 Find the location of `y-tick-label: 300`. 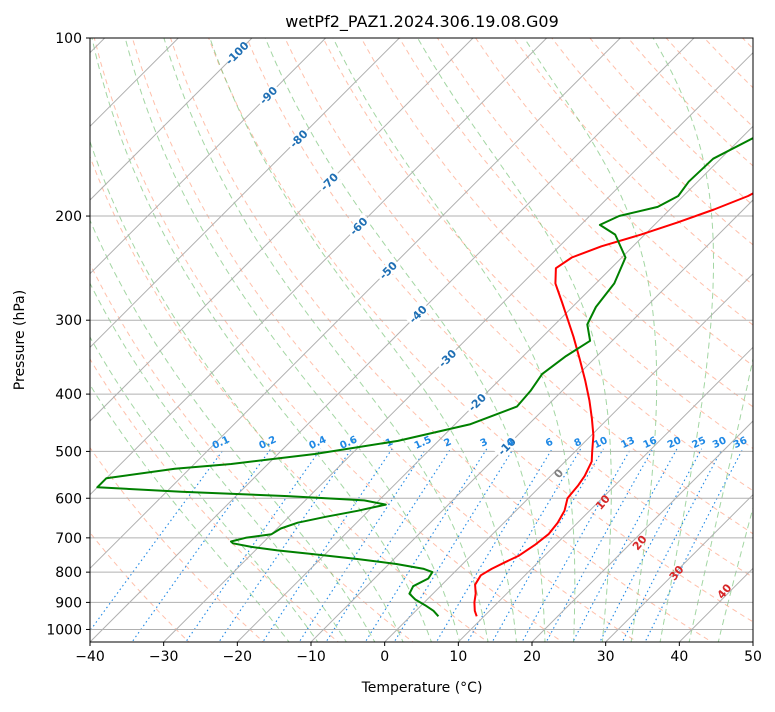

y-tick-label: 300 is located at coordinates (68, 321).